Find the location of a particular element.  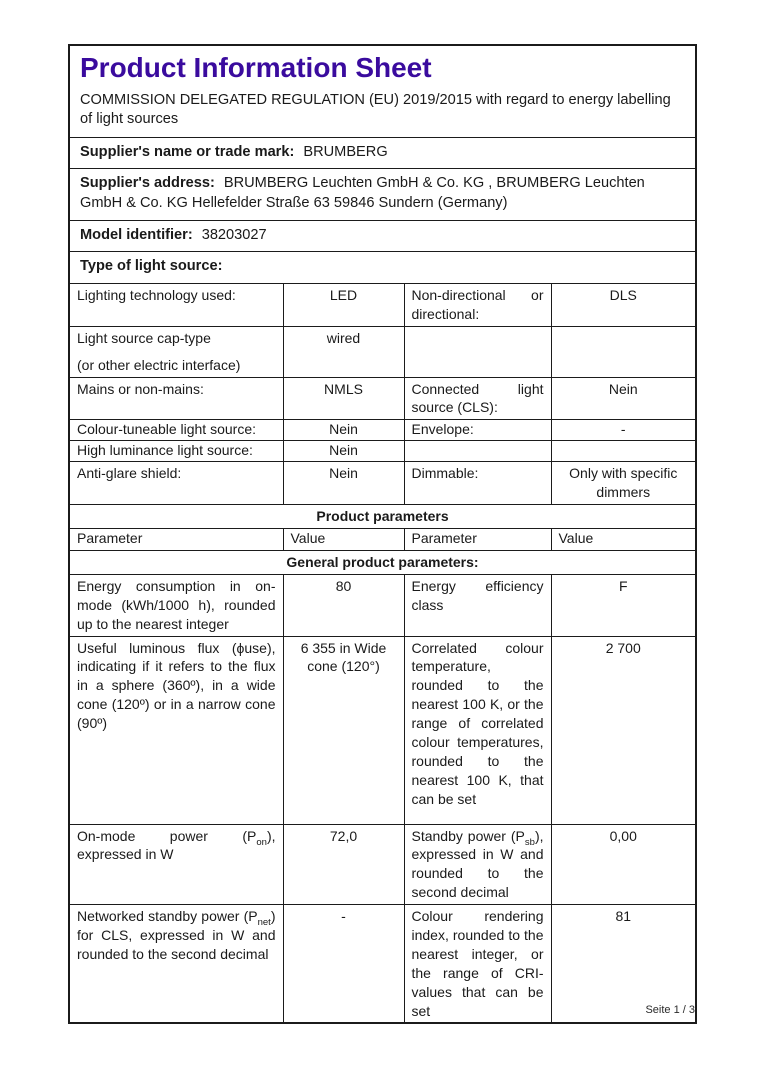

type-heading-cell: Type of light source: is located at coordinates (382, 267).